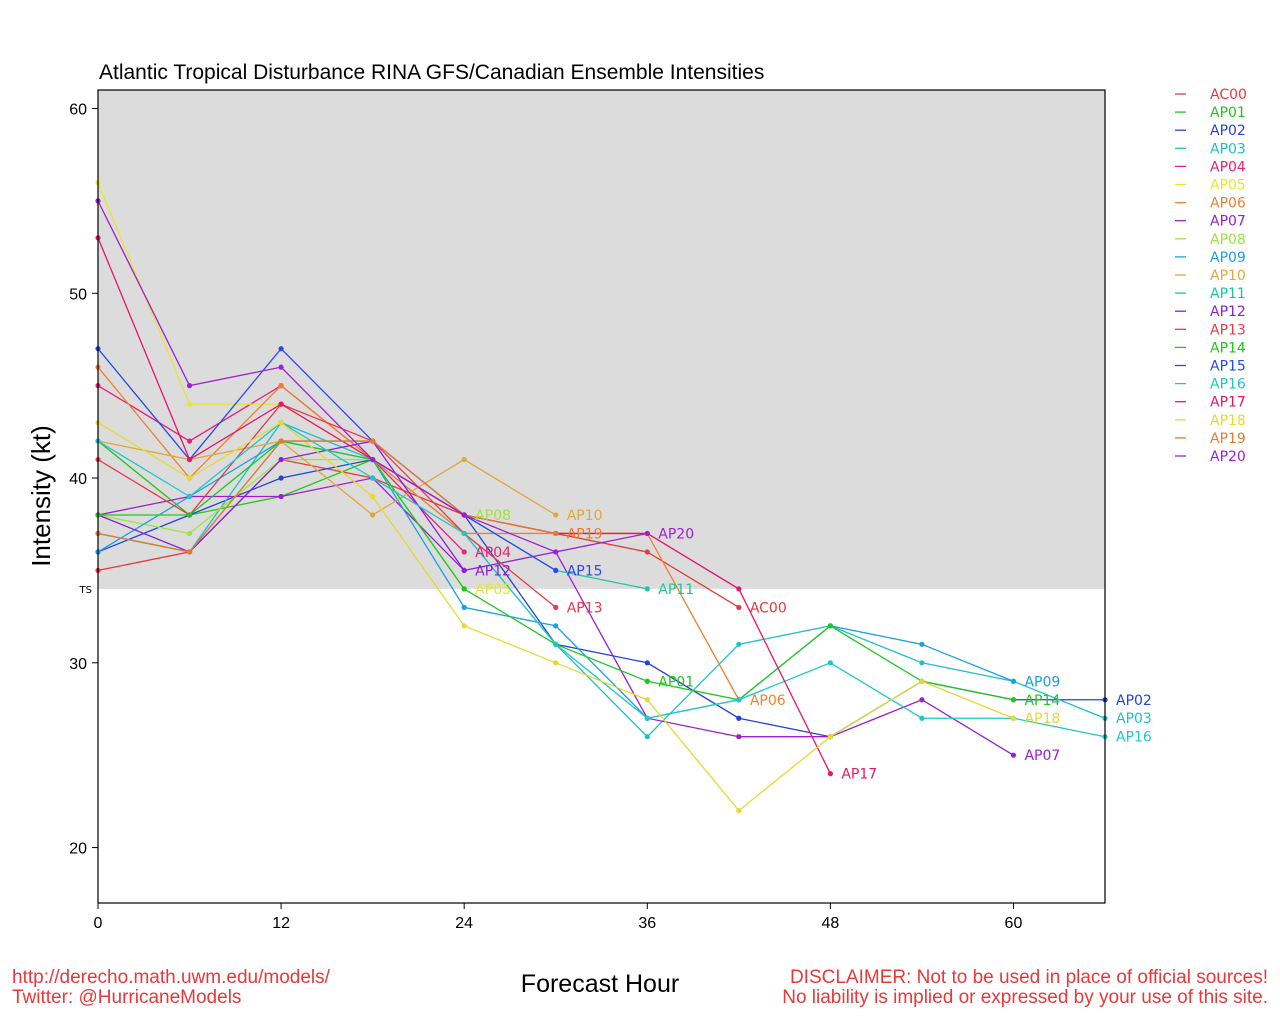 The image size is (1280, 1024). Describe the element at coordinates (189, 459) in the screenshot. I see `data-point-ap17` at that location.